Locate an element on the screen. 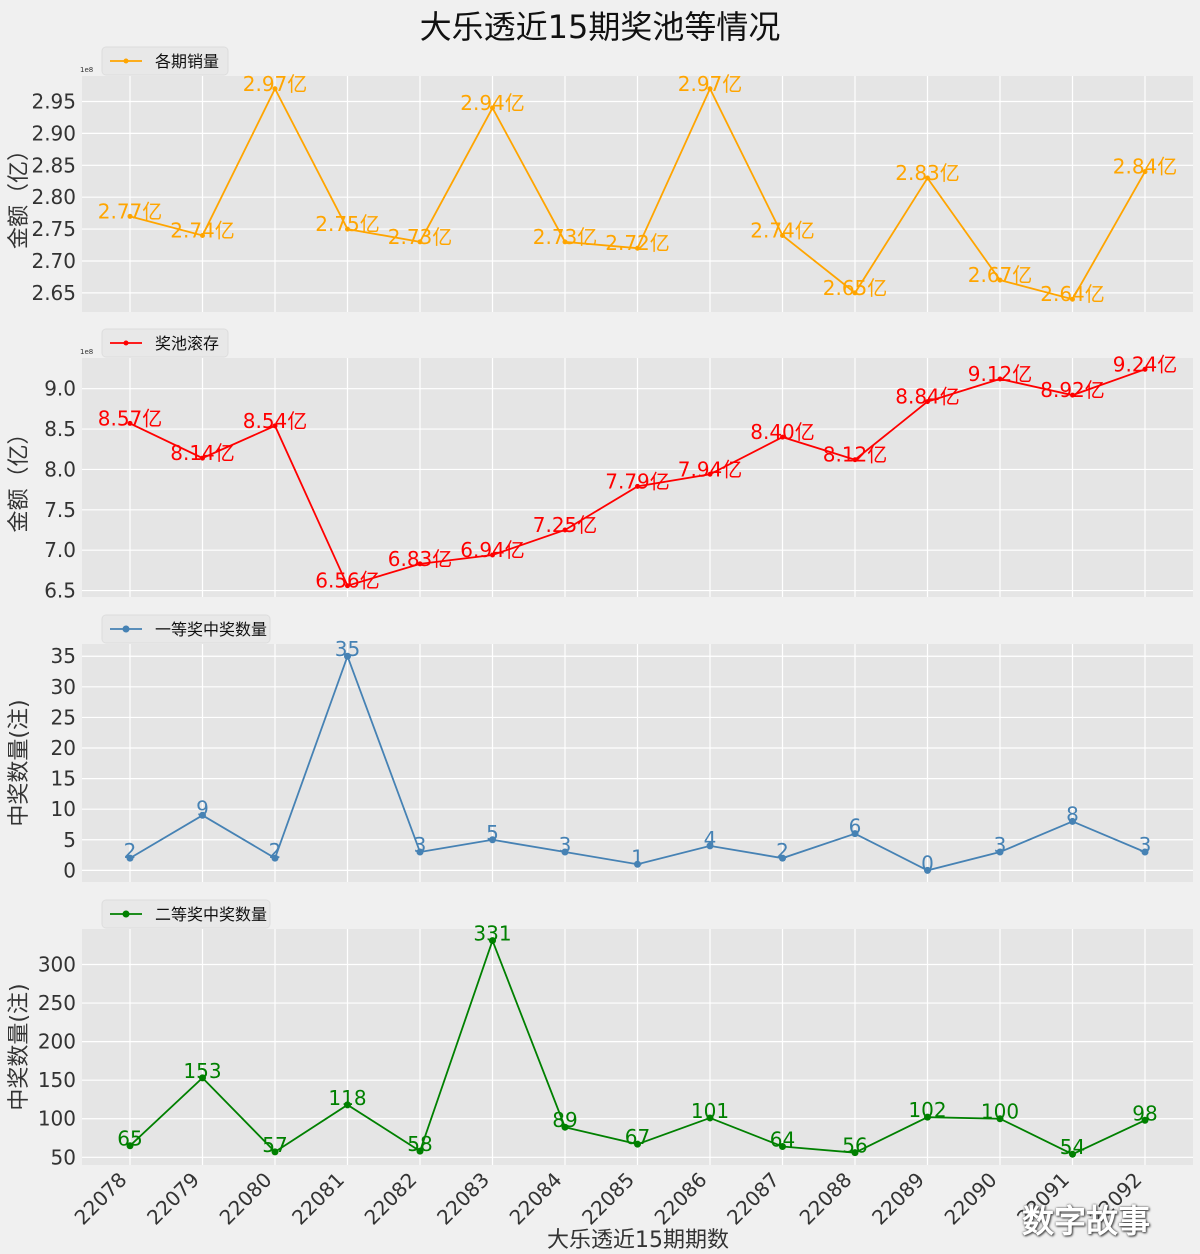  data-label: 9.24亿 is located at coordinates (1145, 364).